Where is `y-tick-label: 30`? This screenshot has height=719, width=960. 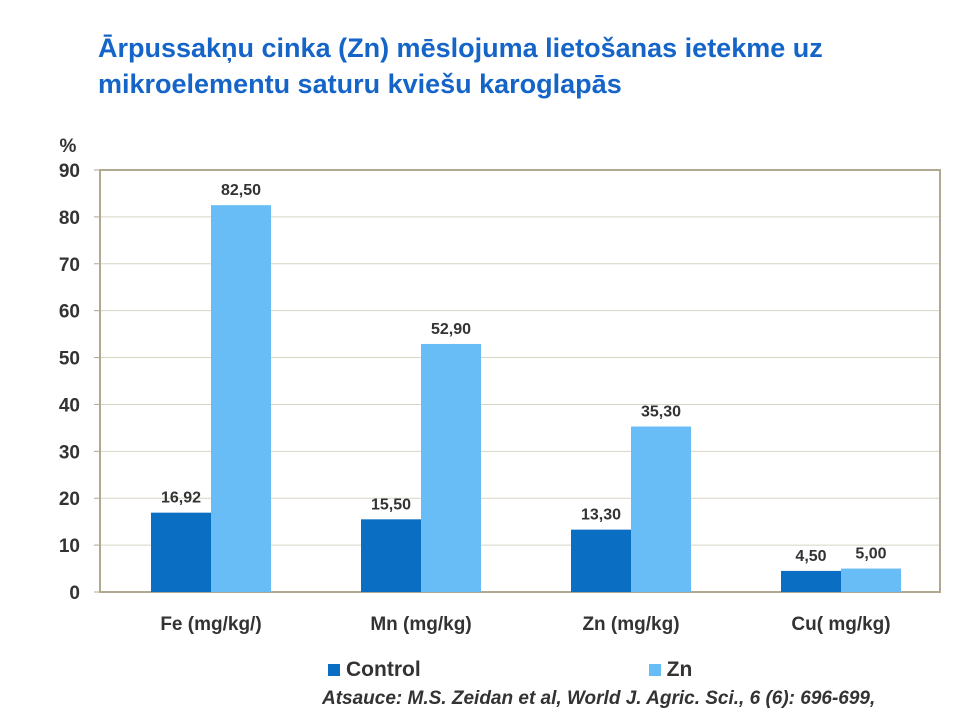 y-tick-label: 30 is located at coordinates (69, 452).